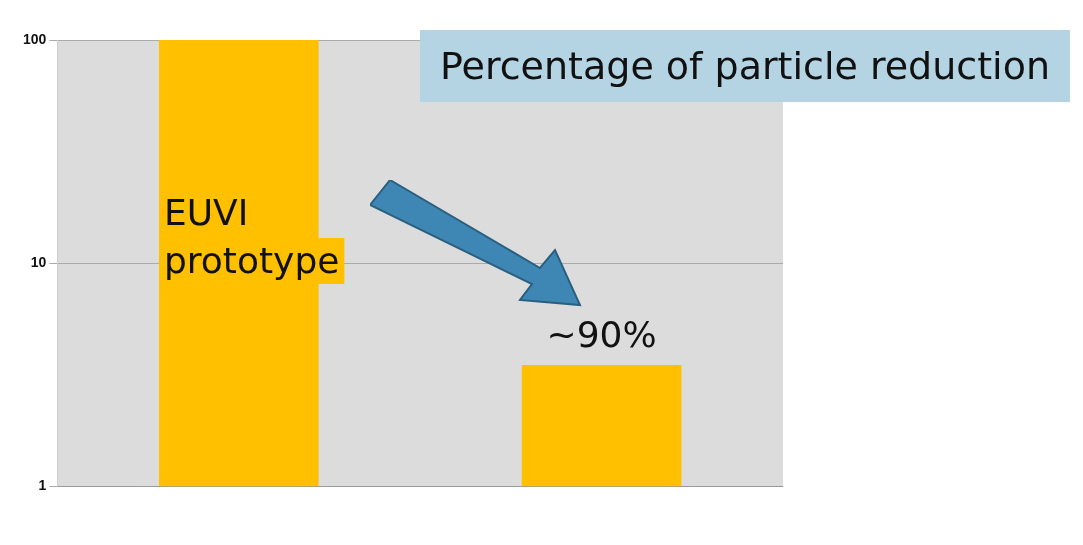 This screenshot has width=1083, height=545. Describe the element at coordinates (251, 236) in the screenshot. I see `annotation: EUVI prototype` at that location.